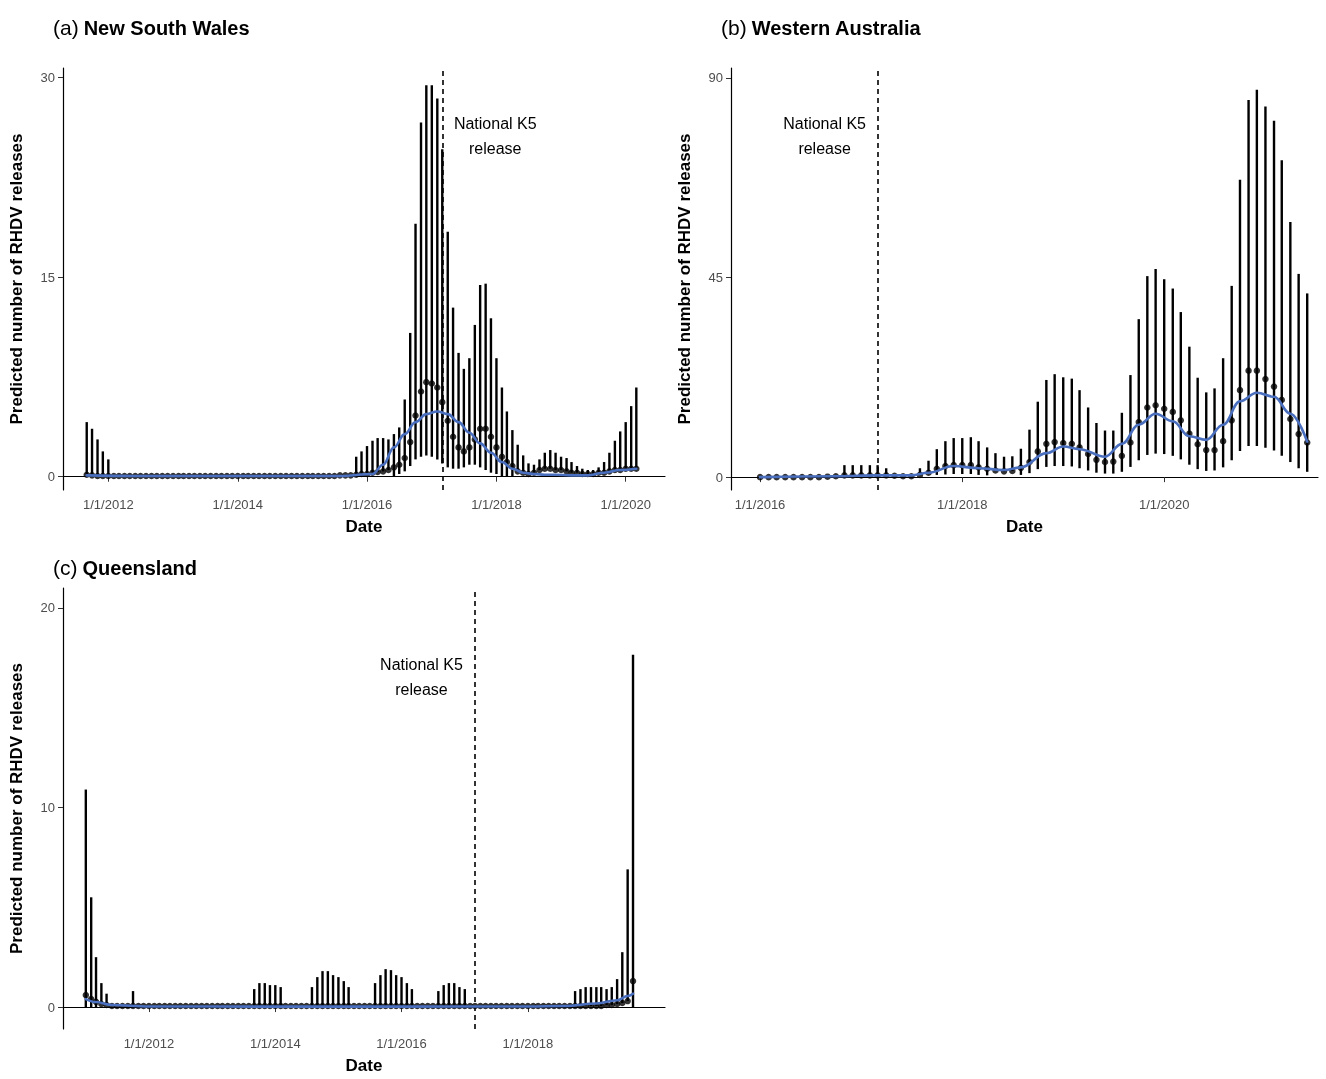  What do you see at coordinates (715, 78) in the screenshot?
I see `y-tick-label: 90` at bounding box center [715, 78].